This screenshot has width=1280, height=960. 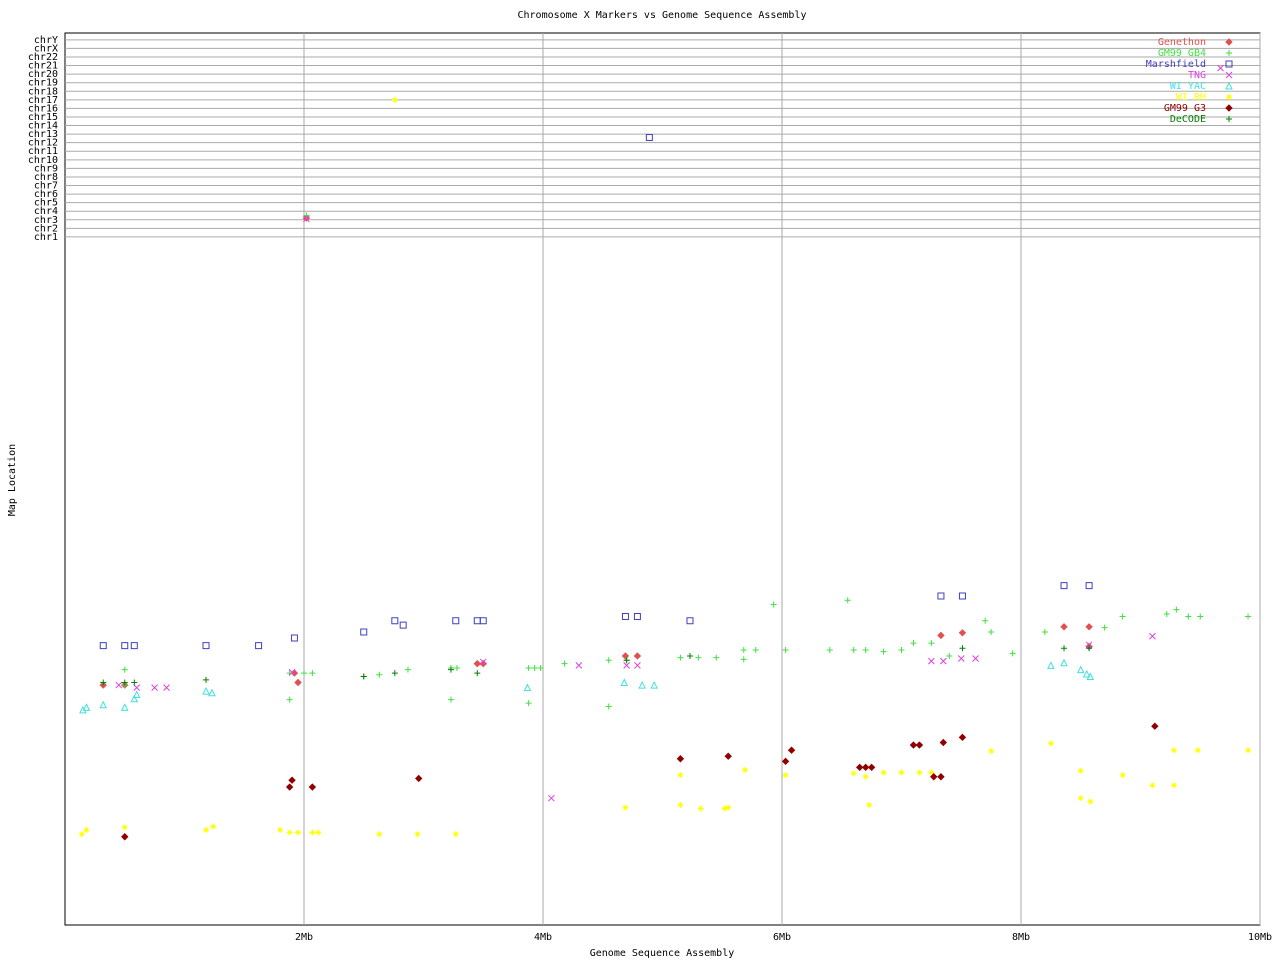 What do you see at coordinates (1260, 937) in the screenshot?
I see `x-tick-label: 10Mb` at bounding box center [1260, 937].